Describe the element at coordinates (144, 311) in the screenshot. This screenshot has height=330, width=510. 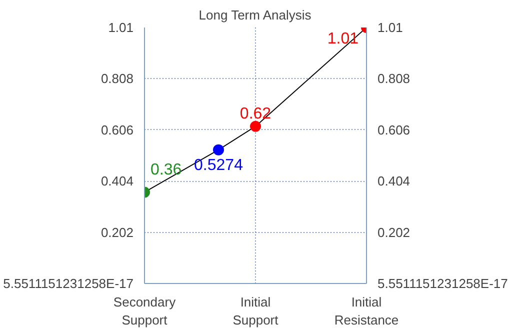
I see `x-tick-label: Secondary Support` at that location.